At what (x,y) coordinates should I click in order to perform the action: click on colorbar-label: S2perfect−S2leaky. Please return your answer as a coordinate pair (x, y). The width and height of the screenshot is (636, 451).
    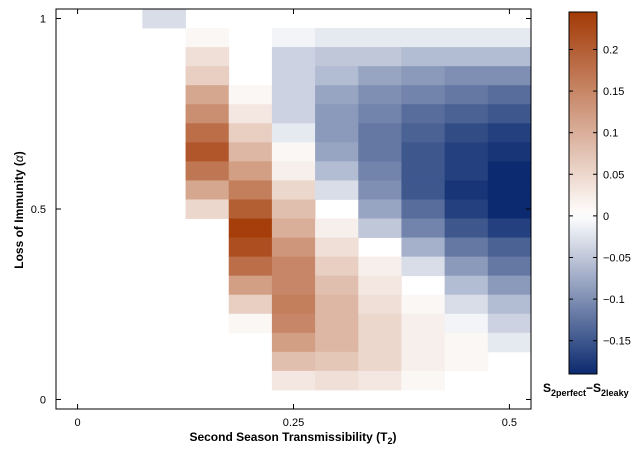
    Looking at the image, I should click on (586, 389).